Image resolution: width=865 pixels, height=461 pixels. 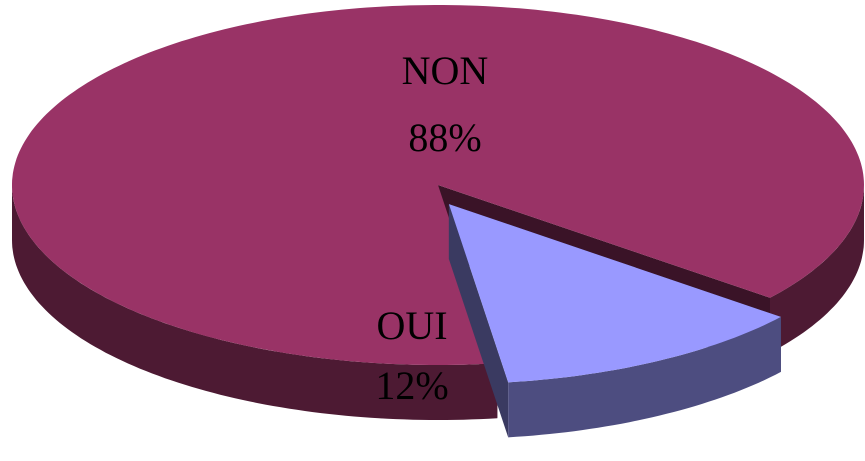 What do you see at coordinates (411, 325) in the screenshot?
I see `slice-label: OUI` at bounding box center [411, 325].